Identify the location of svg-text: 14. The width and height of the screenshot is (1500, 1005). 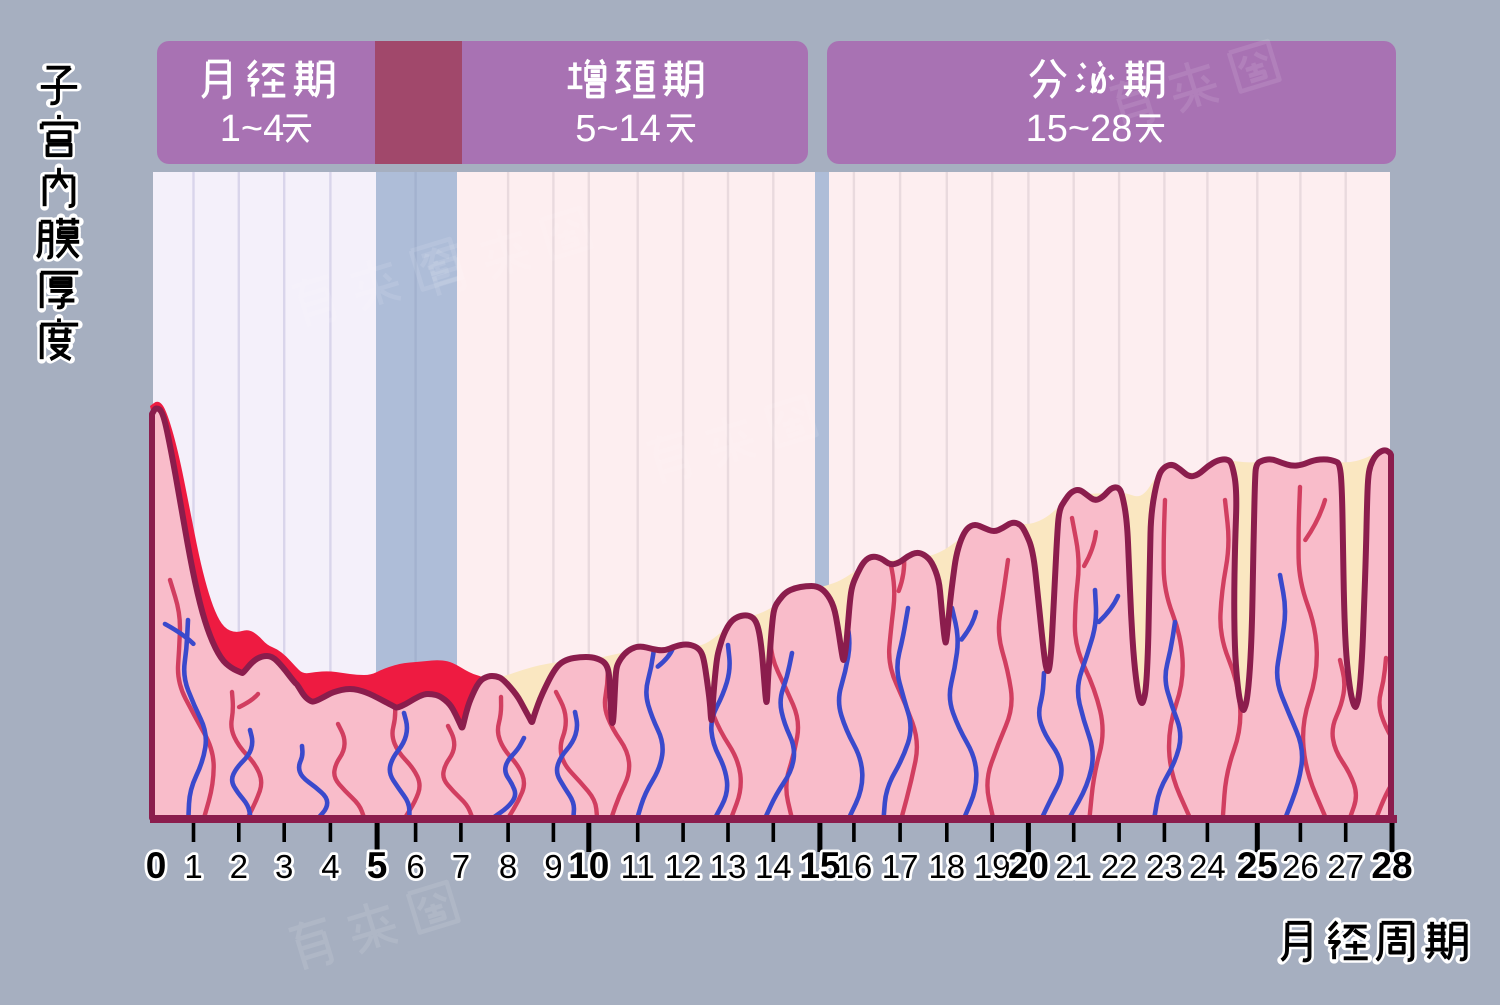
(773, 866).